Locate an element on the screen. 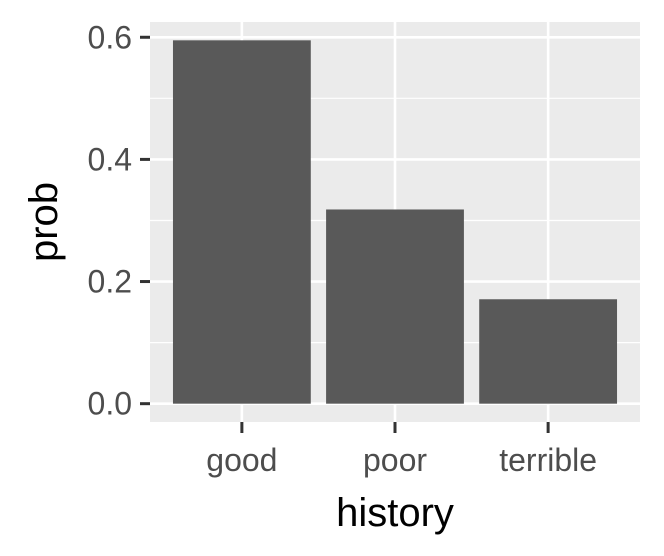  bar-poor is located at coordinates (395, 306).